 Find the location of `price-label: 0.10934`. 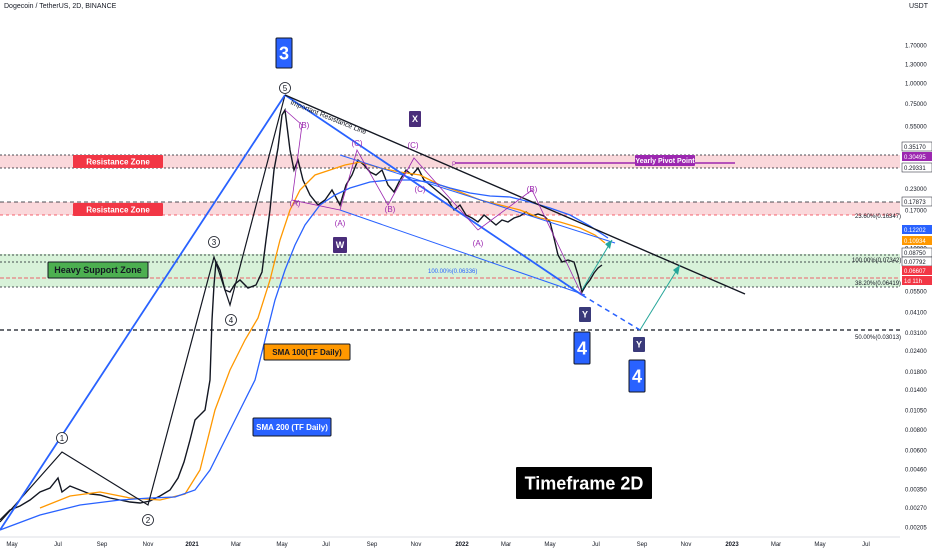

price-label: 0.10934 is located at coordinates (915, 242).